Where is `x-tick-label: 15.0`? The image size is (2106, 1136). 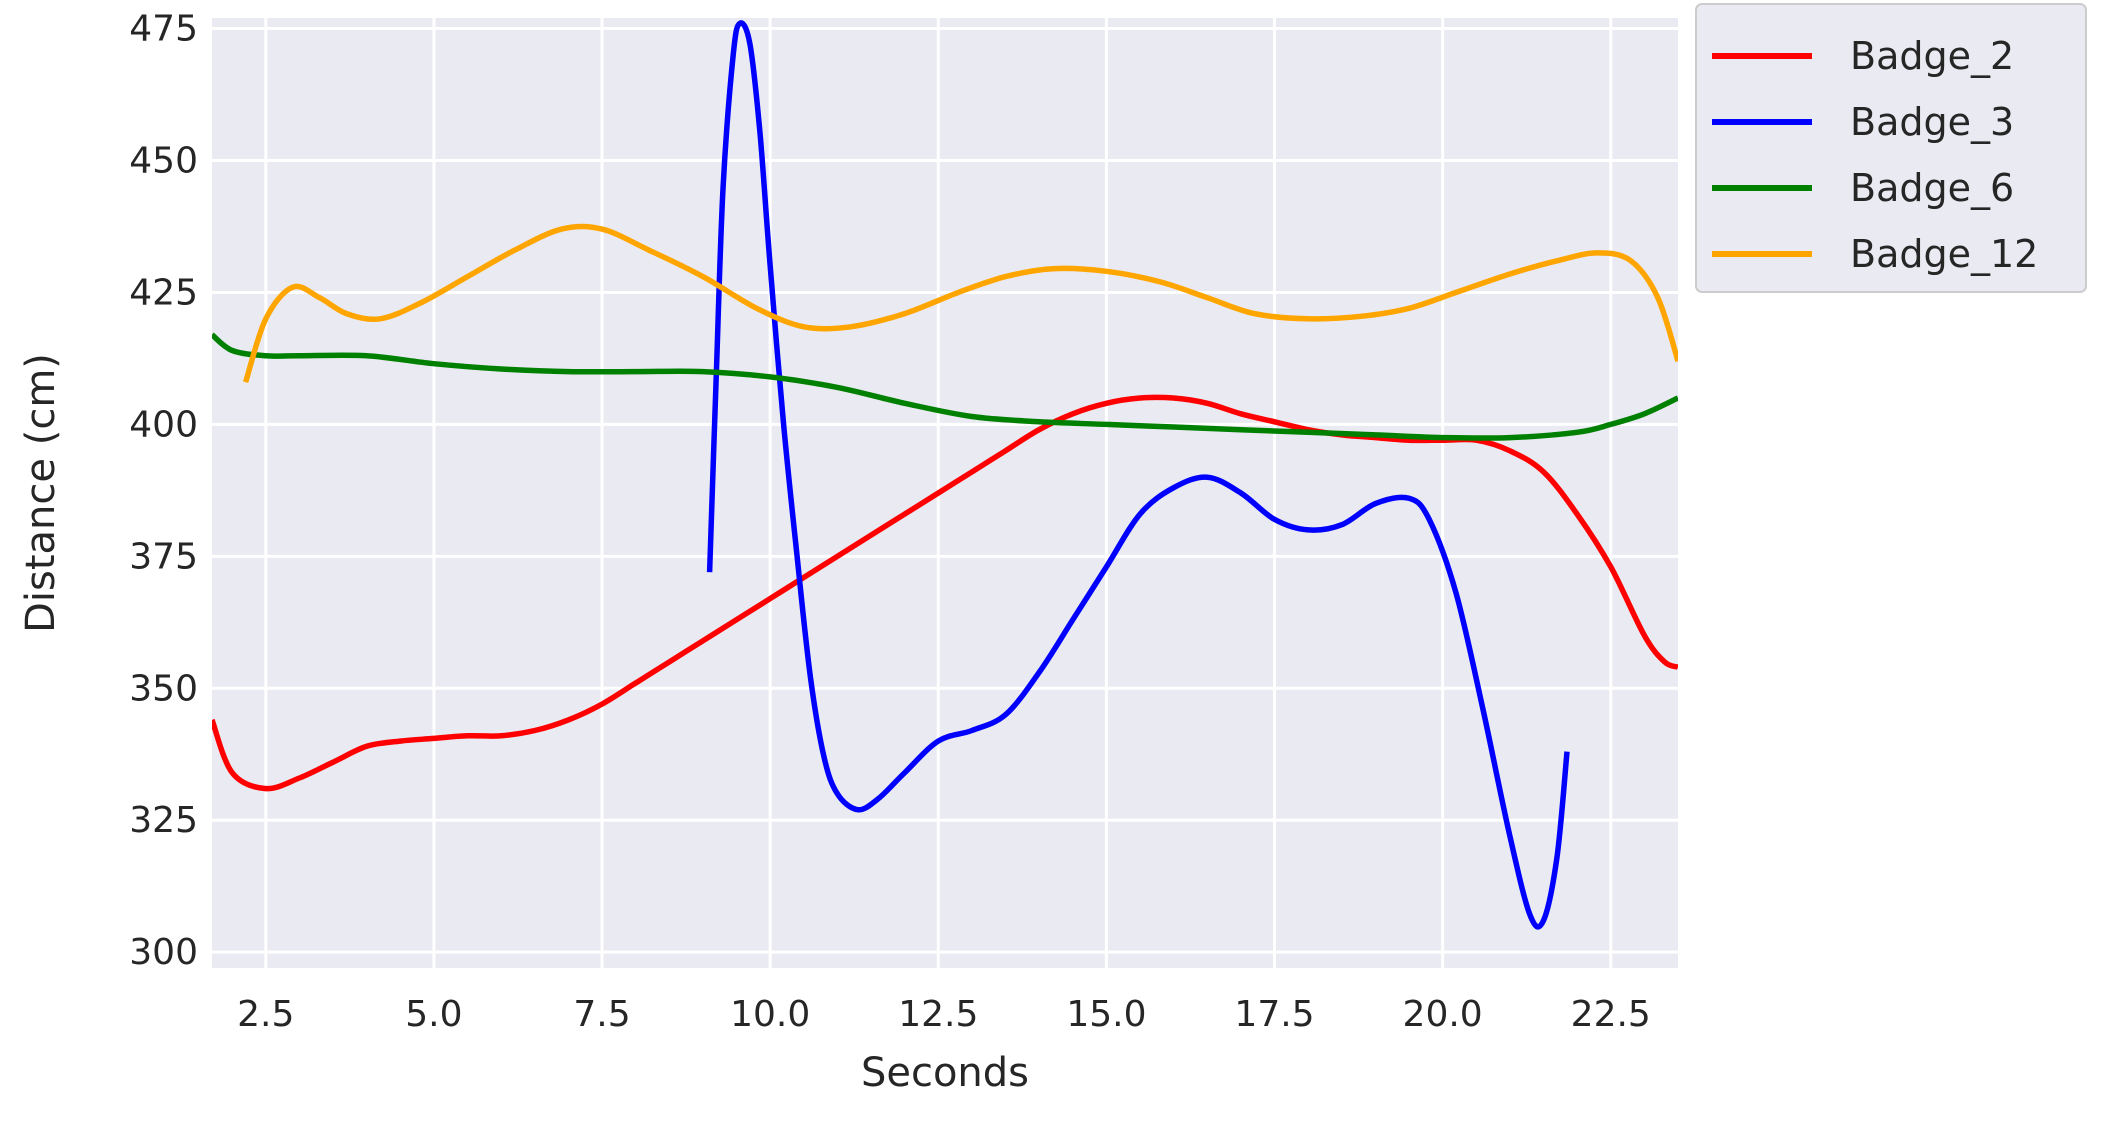
x-tick-label: 15.0 is located at coordinates (1106, 1014).